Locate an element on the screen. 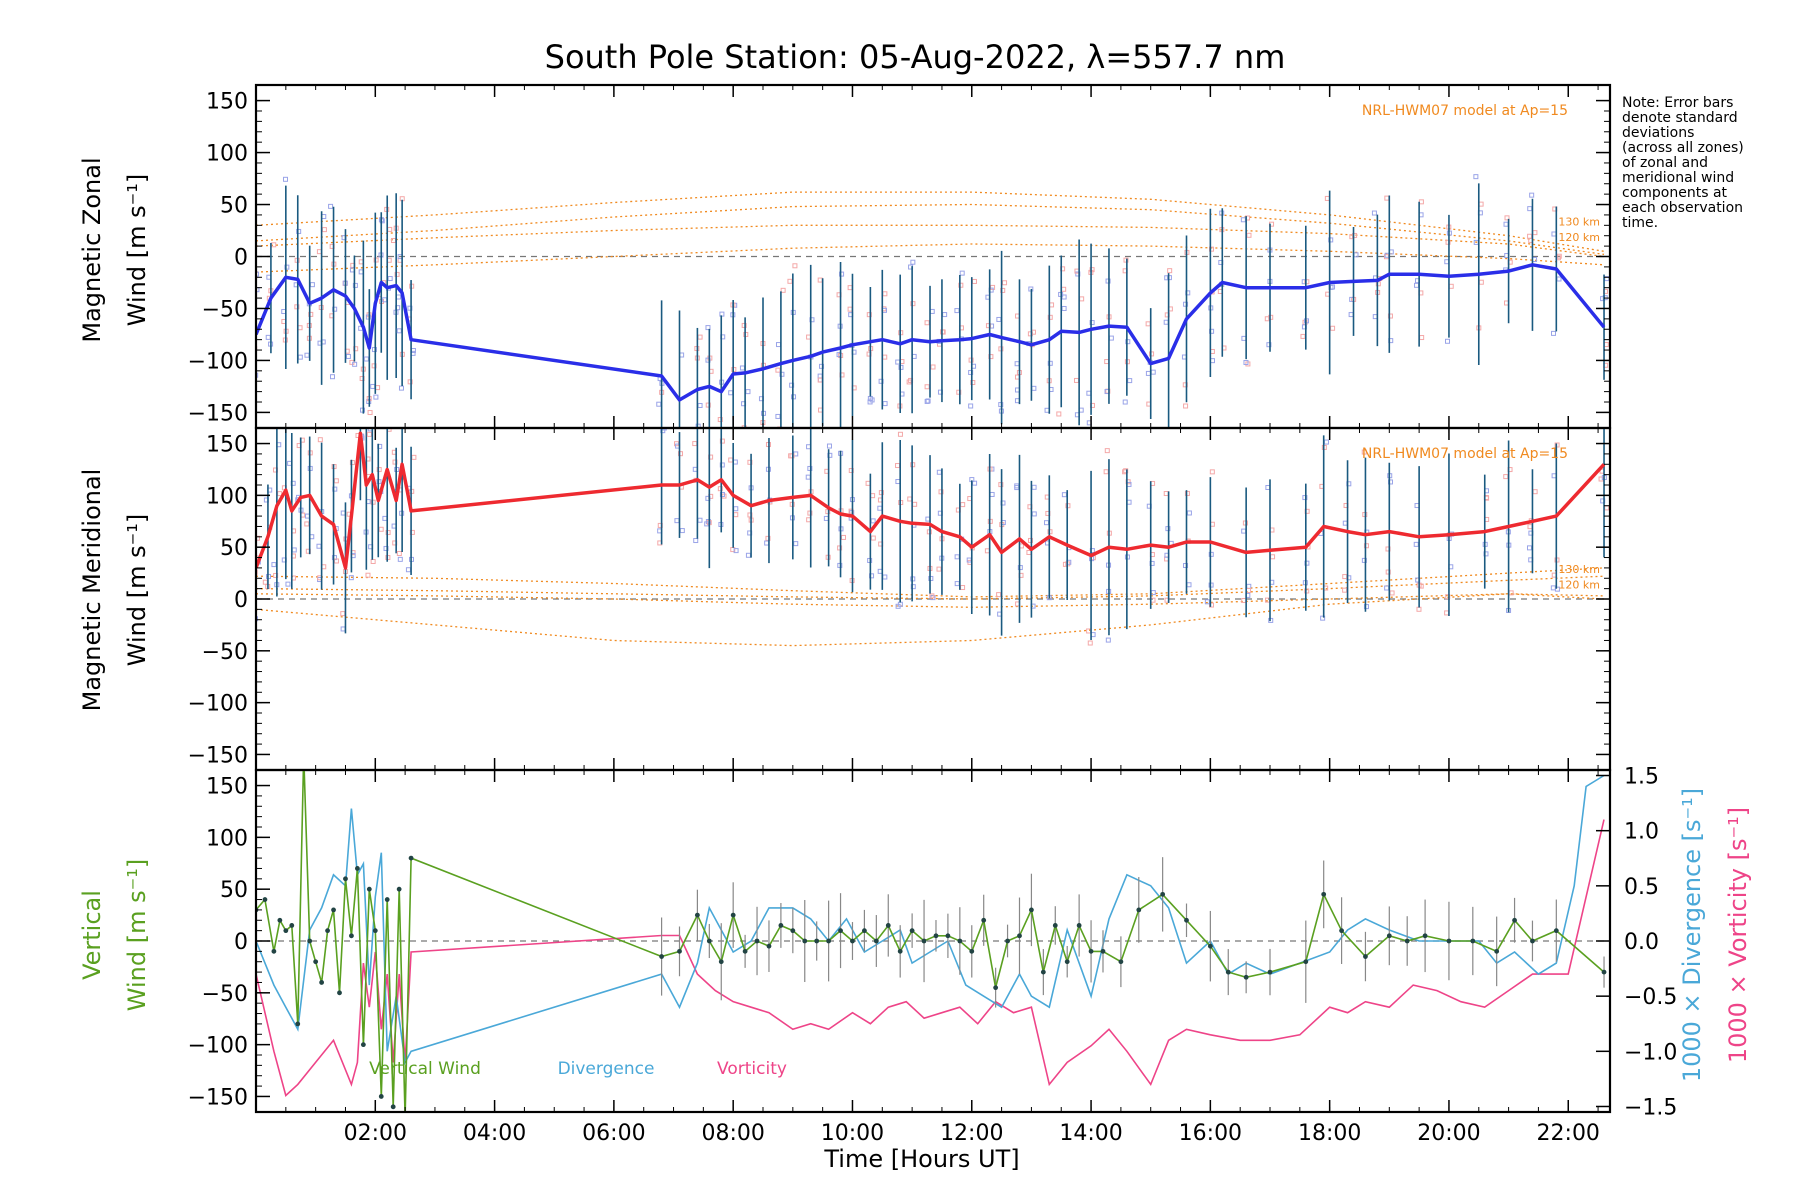  y-tick-label: −100 is located at coordinates (218, 704).